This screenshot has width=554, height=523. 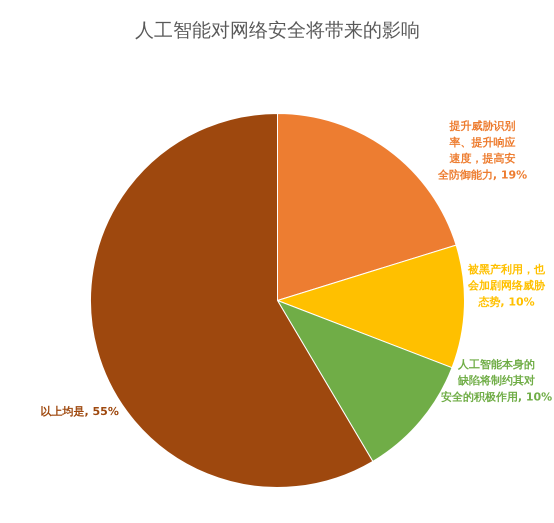 What do you see at coordinates (496, 381) in the screenshot?
I see `slice-label: 人工智能本身的缺陷将制约其对安全的积极作用, 10%` at bounding box center [496, 381].